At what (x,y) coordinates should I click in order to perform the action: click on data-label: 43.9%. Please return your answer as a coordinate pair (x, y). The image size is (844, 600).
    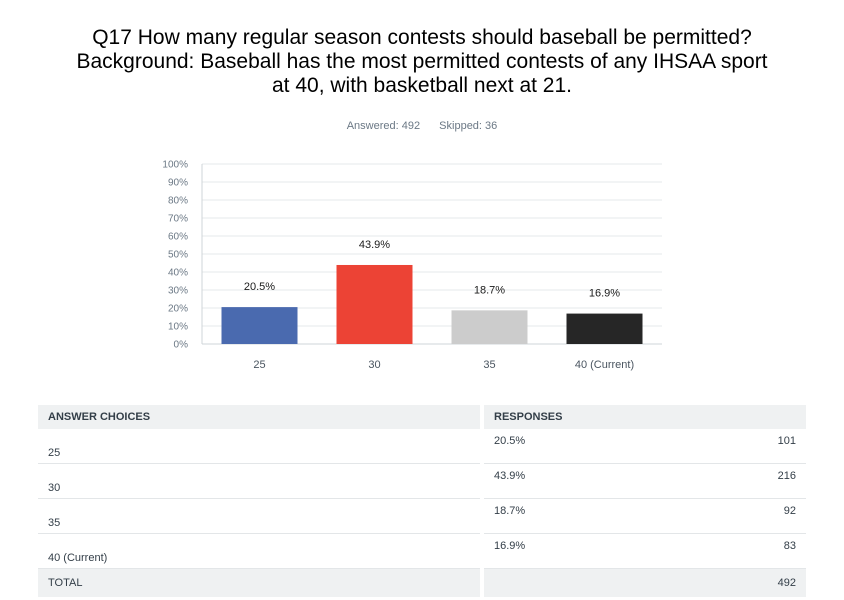
    Looking at the image, I should click on (374, 245).